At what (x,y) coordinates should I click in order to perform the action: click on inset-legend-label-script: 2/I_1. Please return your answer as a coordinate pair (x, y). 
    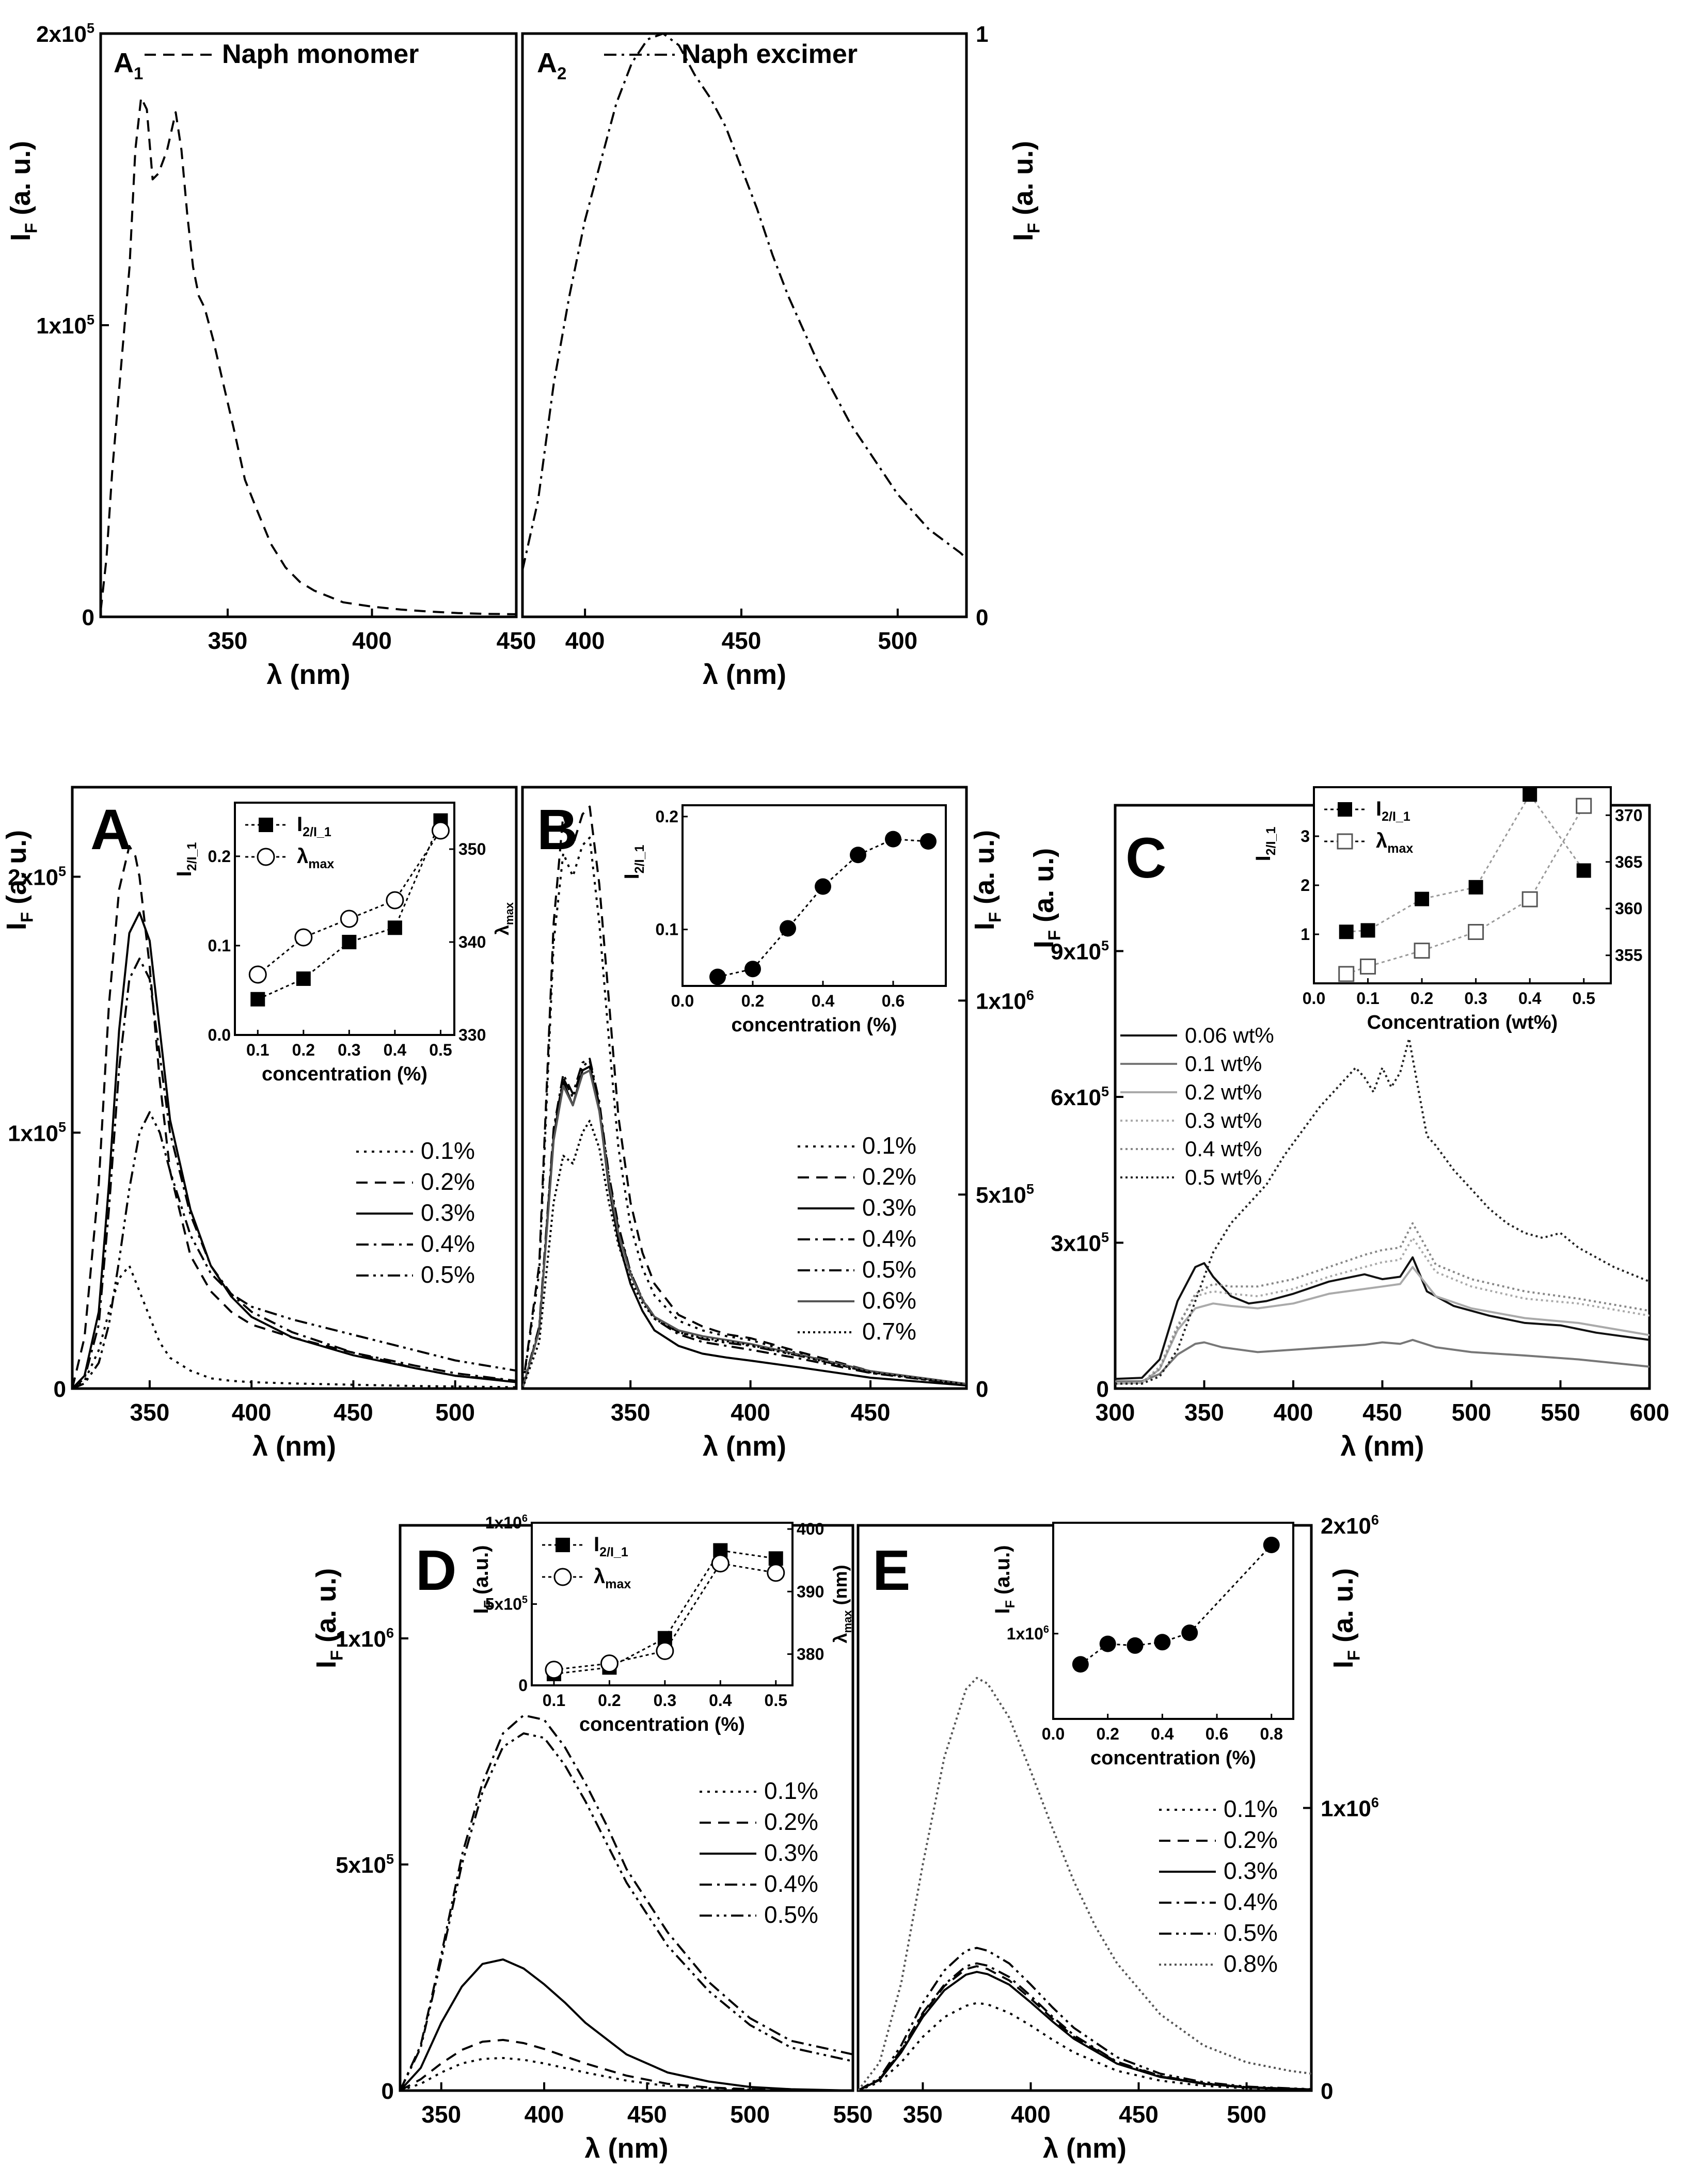
    Looking at the image, I should click on (317, 832).